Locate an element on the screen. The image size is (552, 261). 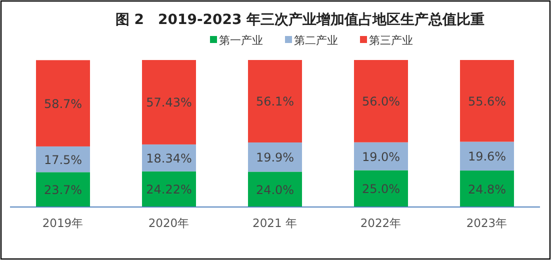
data-label: 58.7% is located at coordinates (63, 103).